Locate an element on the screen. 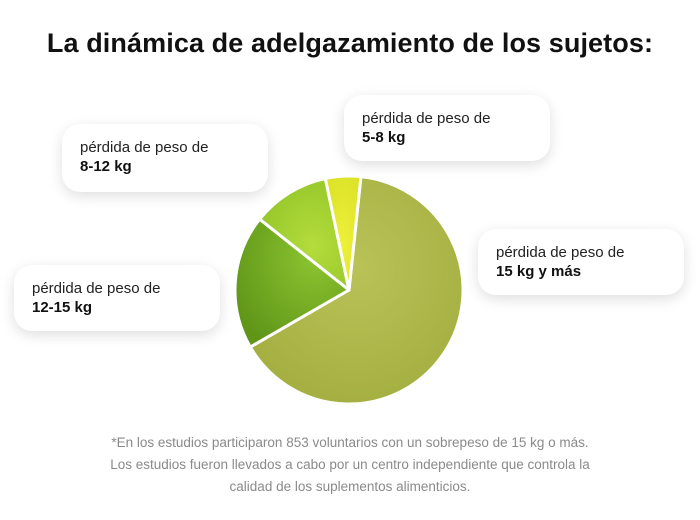 The height and width of the screenshot is (520, 700). label-range: 12-15 kg is located at coordinates (62, 307).